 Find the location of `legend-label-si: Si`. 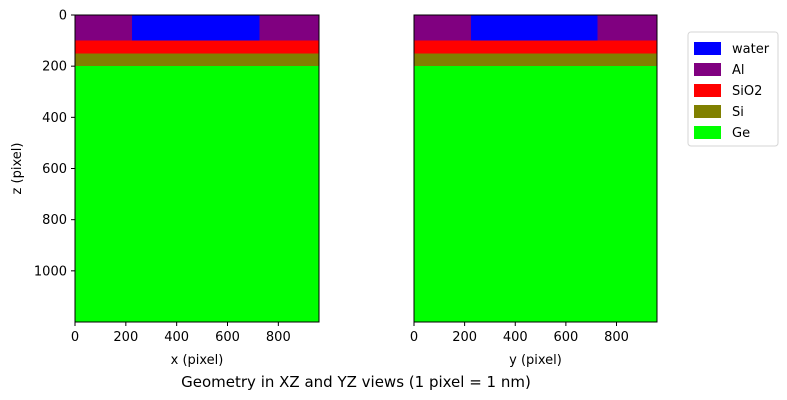

legend-label-si: Si is located at coordinates (738, 112).